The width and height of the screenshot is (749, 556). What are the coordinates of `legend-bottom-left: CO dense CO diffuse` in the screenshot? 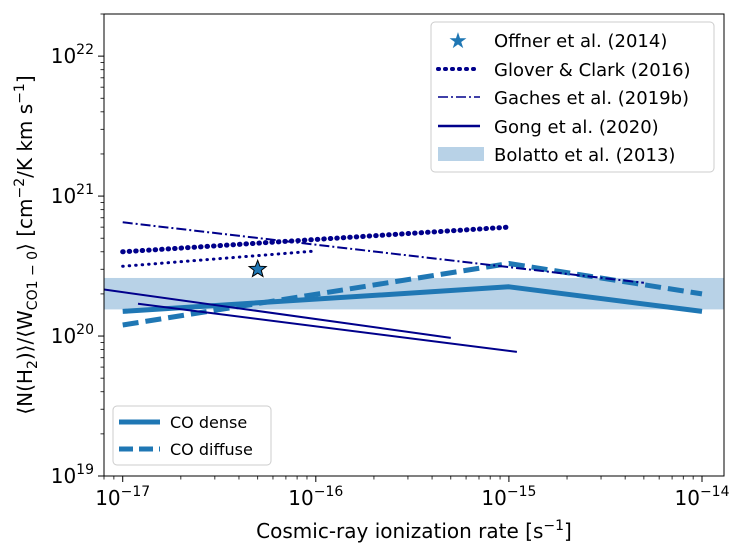 It's located at (192, 435).